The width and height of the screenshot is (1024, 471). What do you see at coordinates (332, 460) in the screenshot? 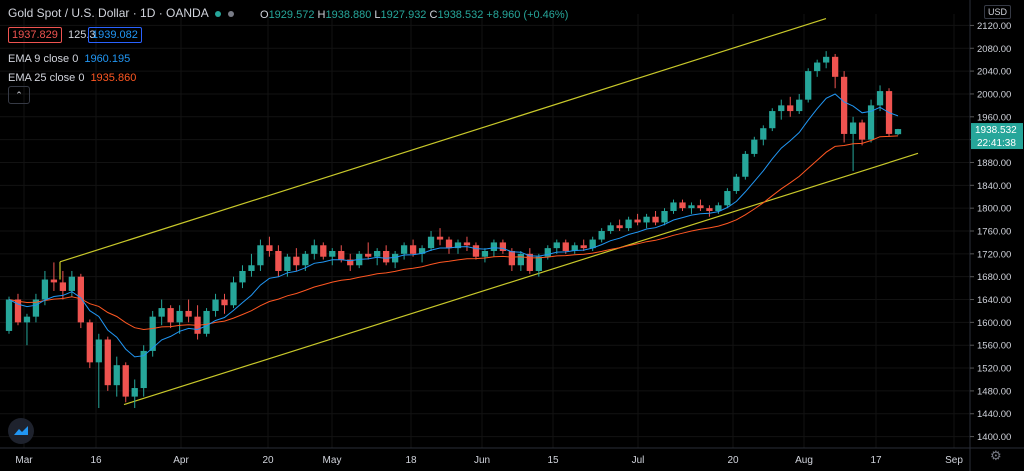
I see `time-tick-label: May` at bounding box center [332, 460].